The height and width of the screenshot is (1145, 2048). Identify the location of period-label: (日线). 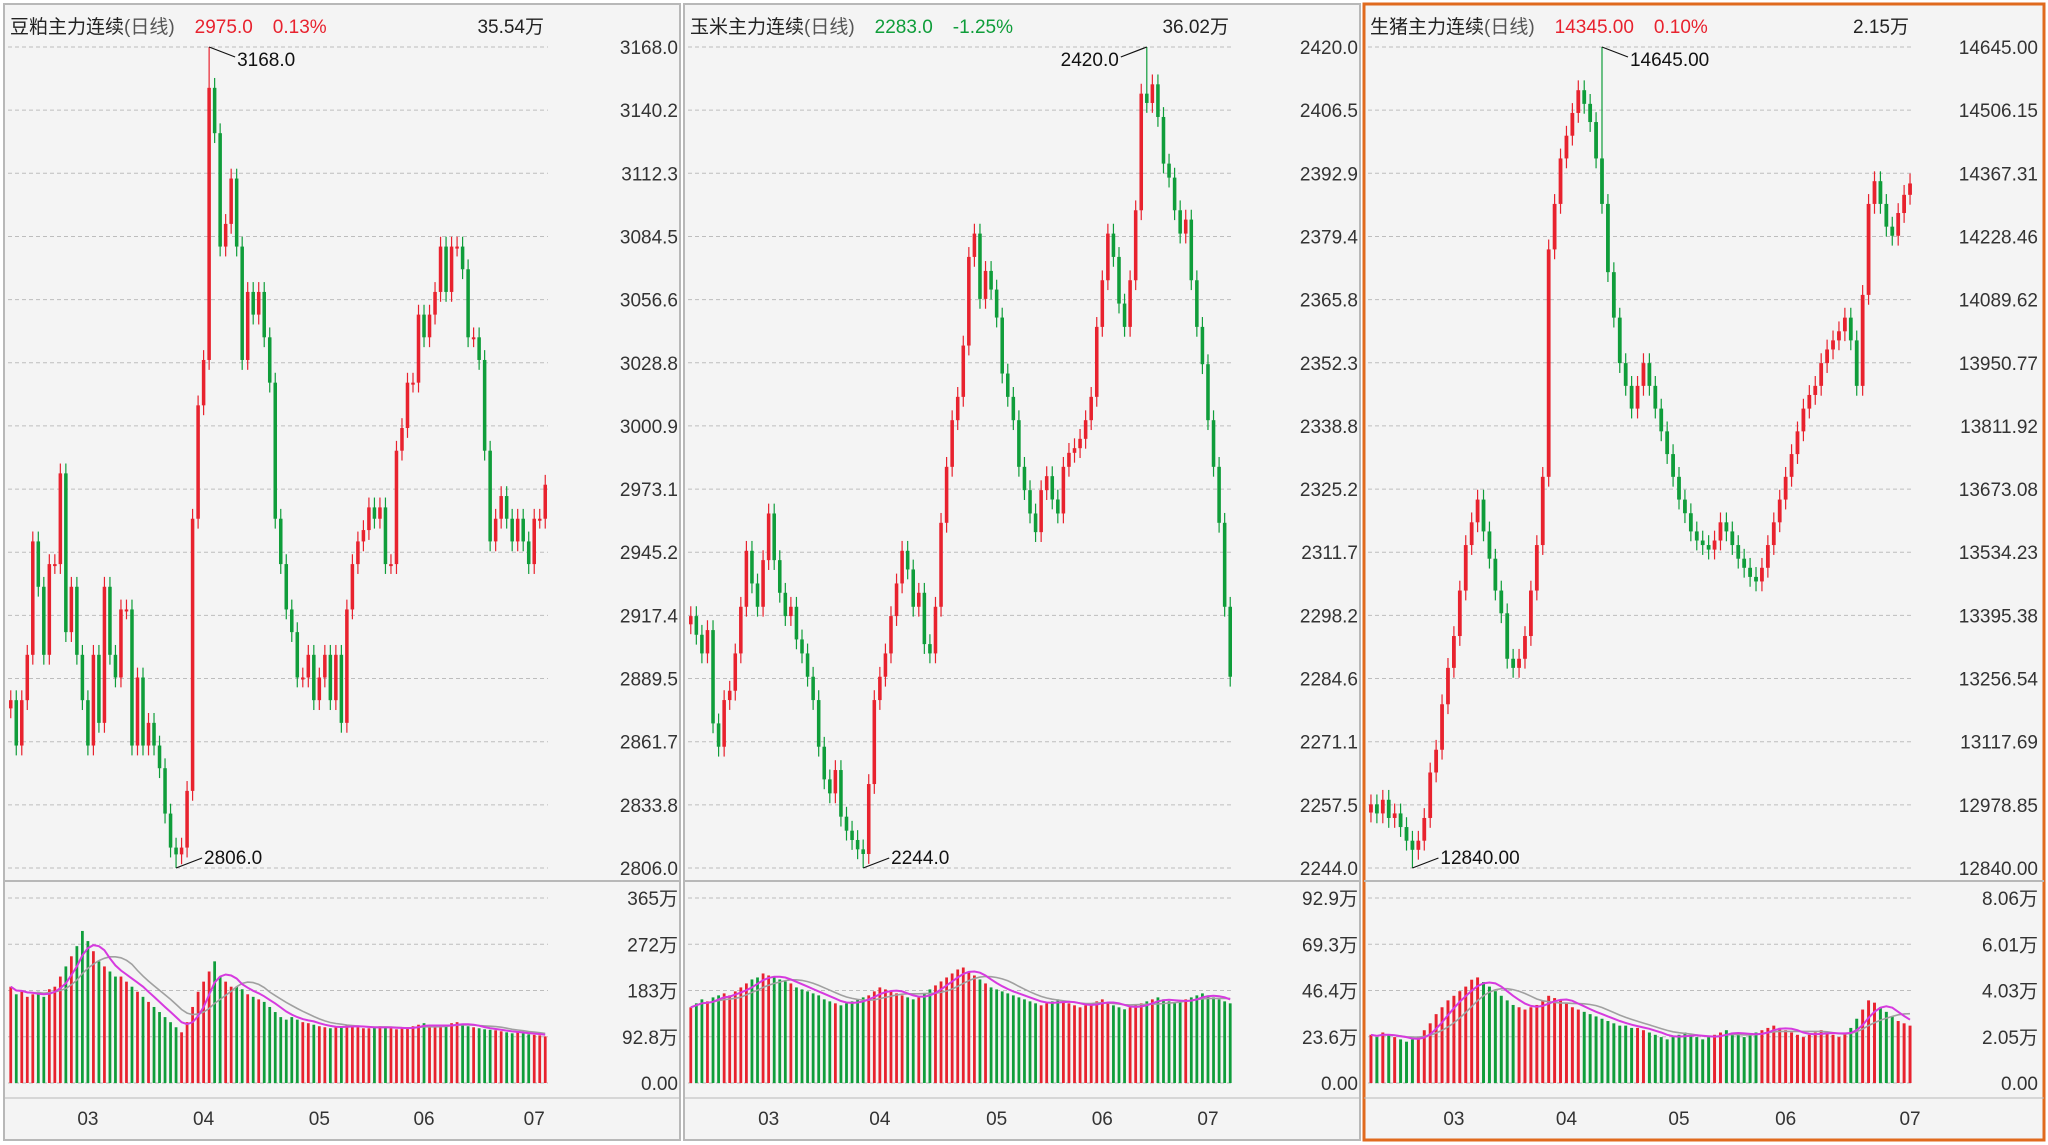
(829, 27).